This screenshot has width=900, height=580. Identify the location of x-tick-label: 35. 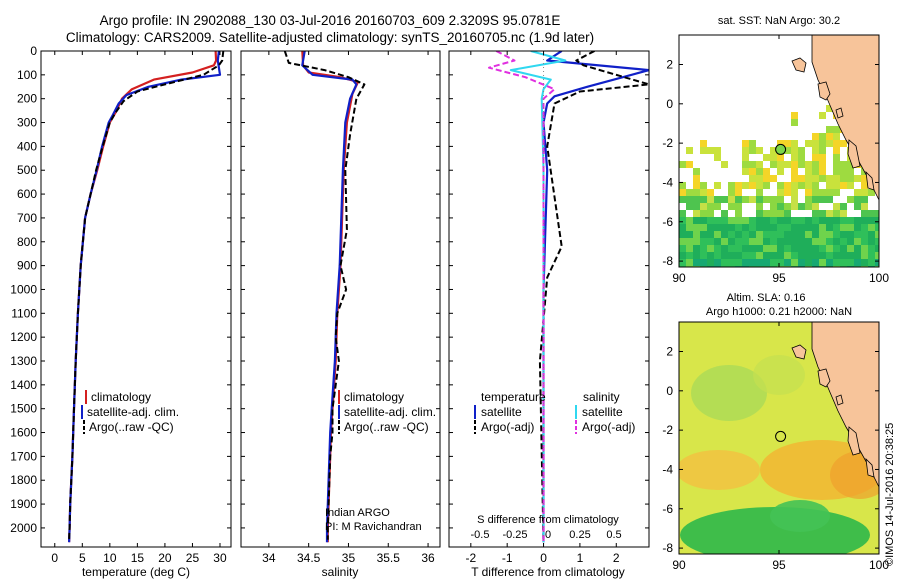
(349, 558).